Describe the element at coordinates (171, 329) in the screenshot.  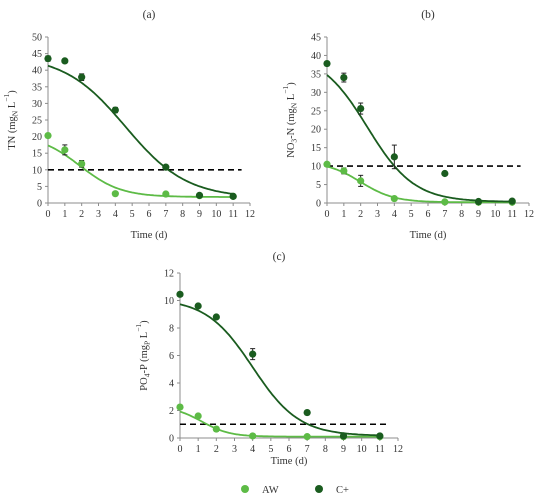
I see `y-tick-label: 8` at that location.